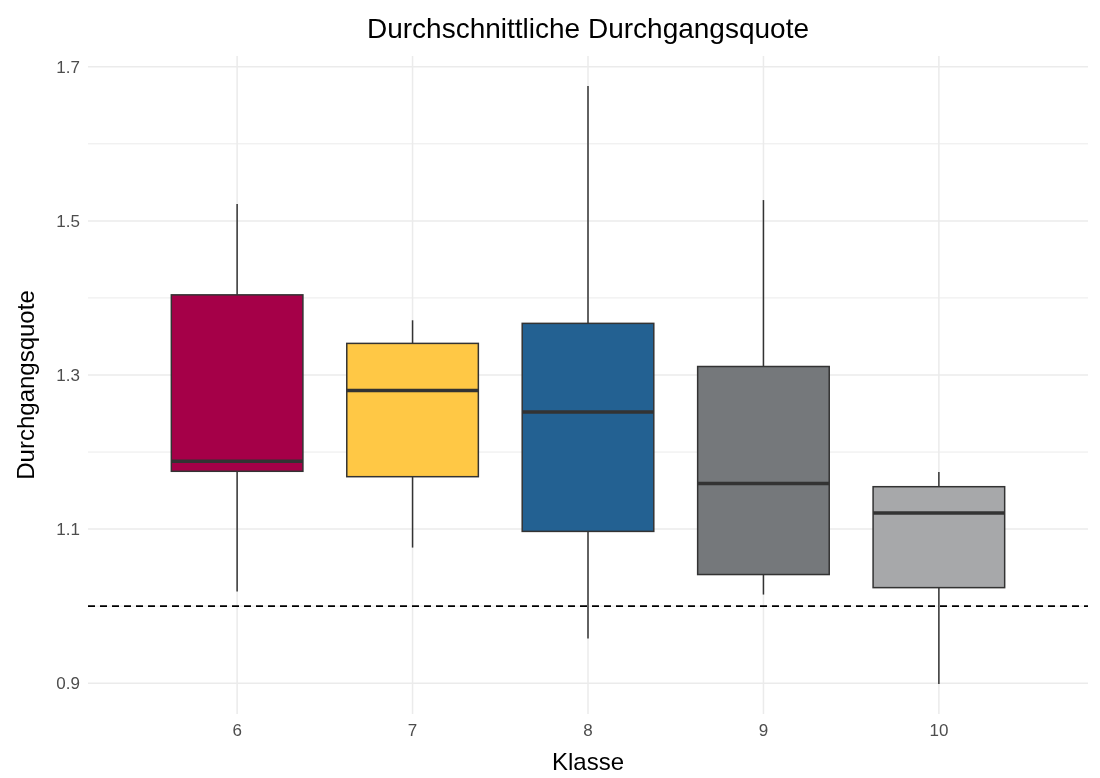  What do you see at coordinates (68, 221) in the screenshot?
I see `y-tick-label: 1.5` at bounding box center [68, 221].